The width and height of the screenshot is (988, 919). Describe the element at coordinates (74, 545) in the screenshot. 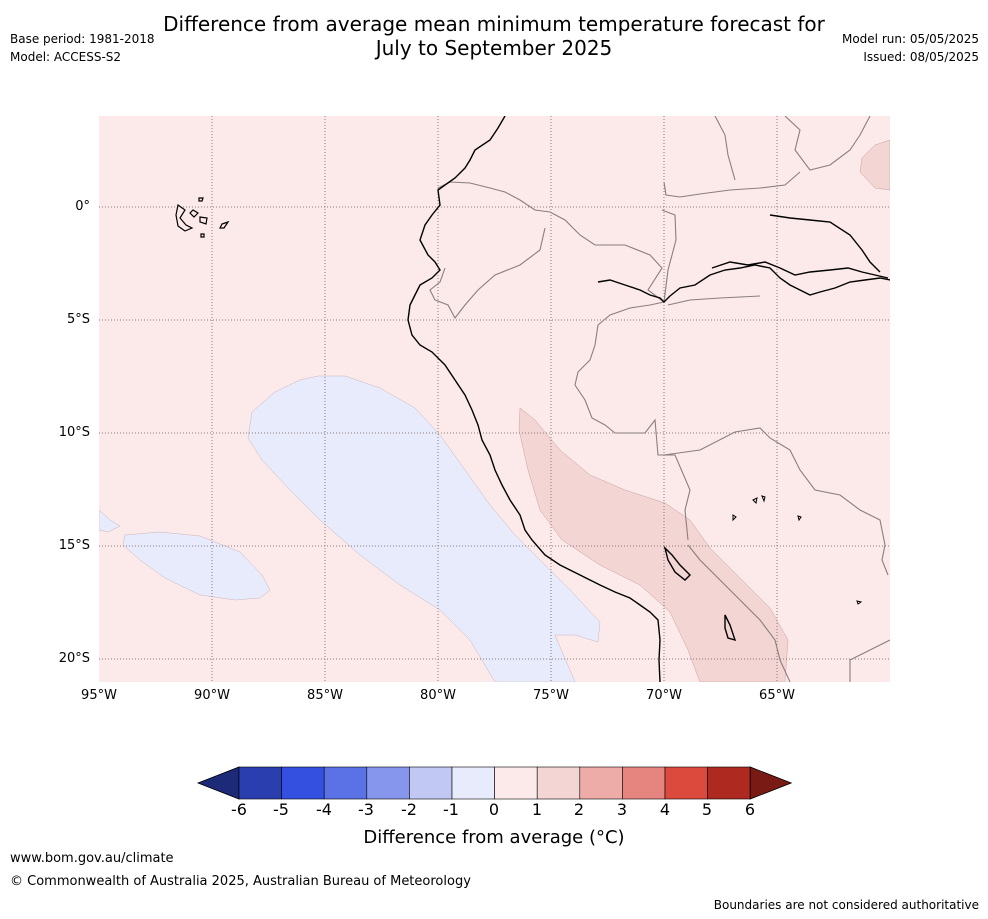

I see `lat-label: 15°S` at that location.